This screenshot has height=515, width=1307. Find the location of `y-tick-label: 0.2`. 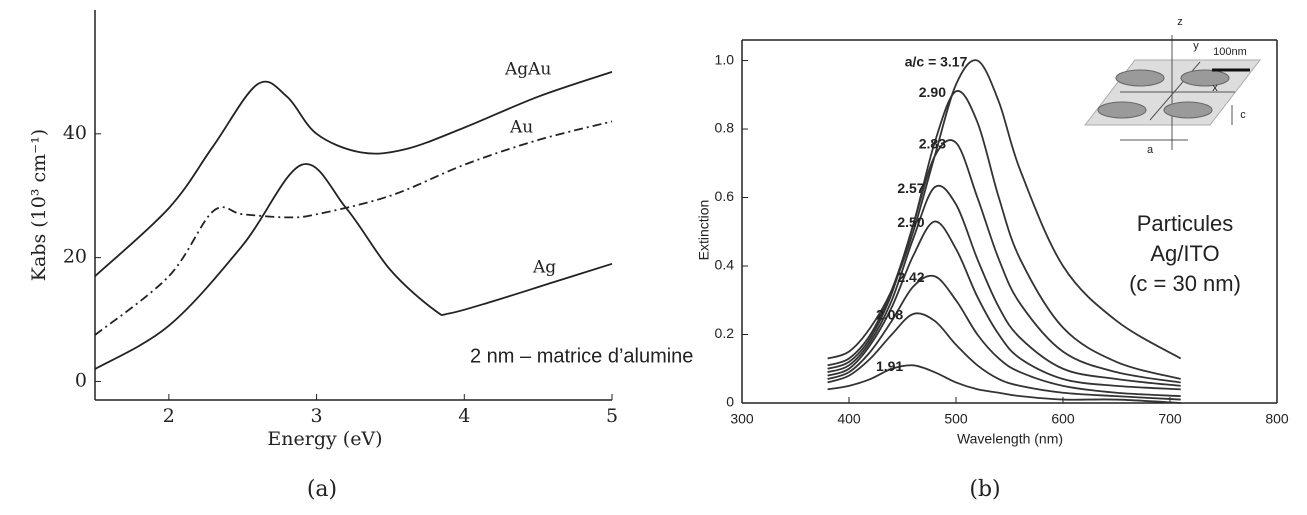

y-tick-label: 0.2 is located at coordinates (725, 333).